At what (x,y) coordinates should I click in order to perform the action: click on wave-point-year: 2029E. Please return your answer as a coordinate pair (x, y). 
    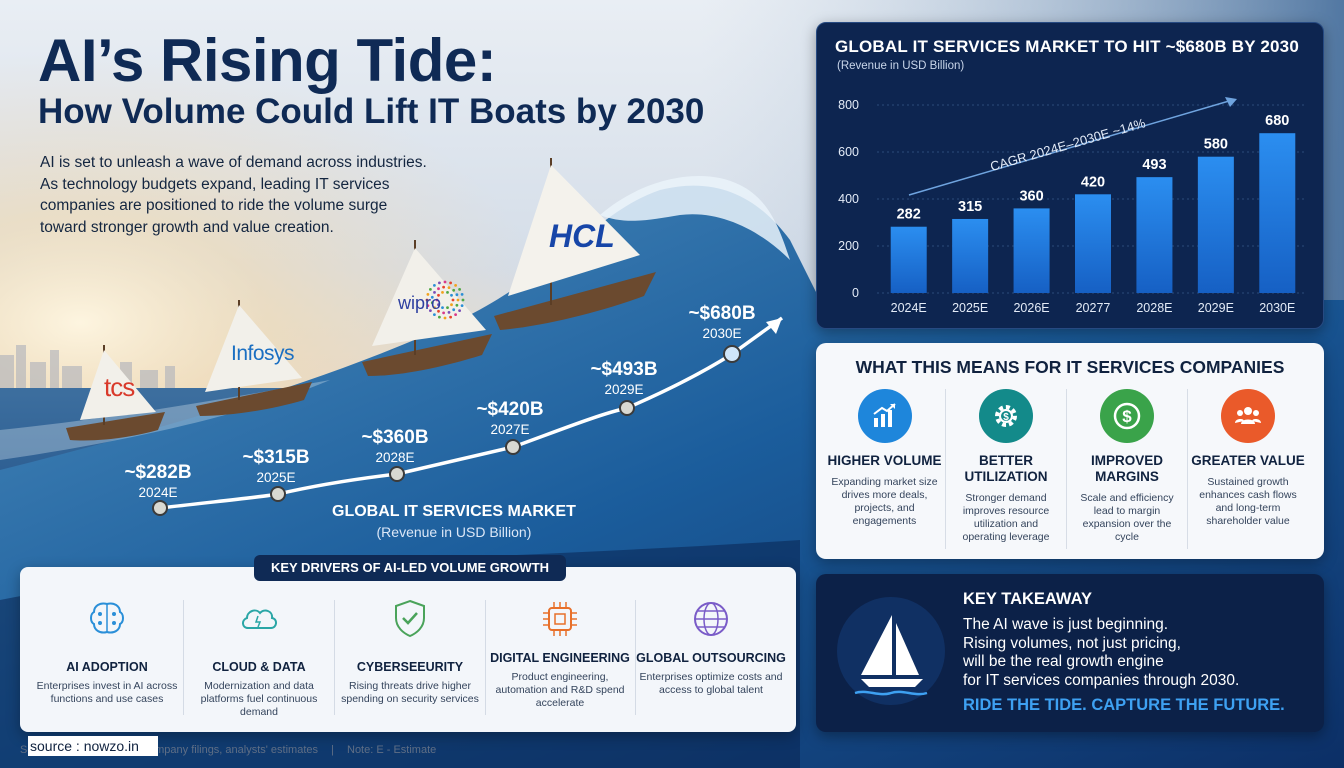
    Looking at the image, I should click on (624, 389).